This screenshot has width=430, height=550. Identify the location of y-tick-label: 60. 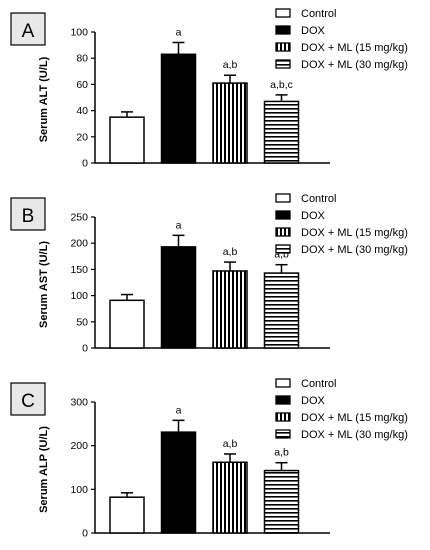
(82, 85).